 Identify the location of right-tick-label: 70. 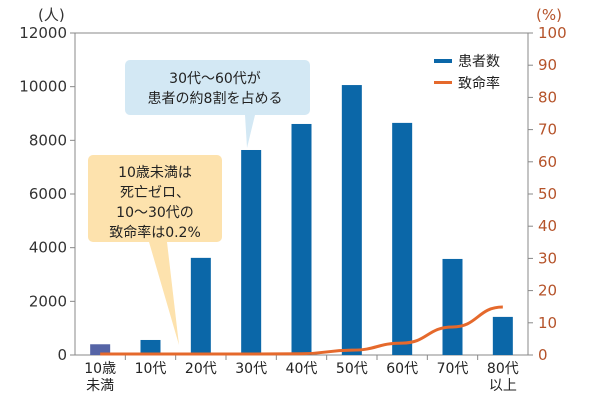
(547, 130).